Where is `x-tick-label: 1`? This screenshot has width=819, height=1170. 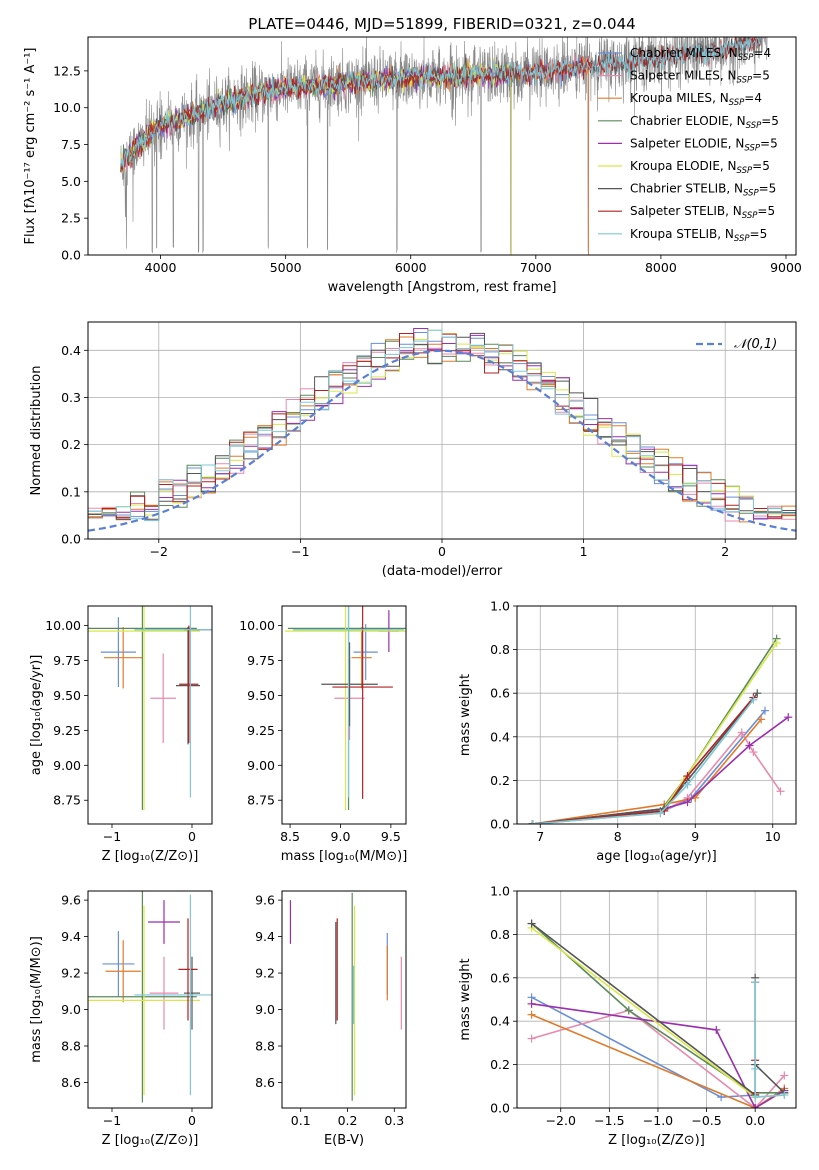 x-tick-label: 1 is located at coordinates (584, 551).